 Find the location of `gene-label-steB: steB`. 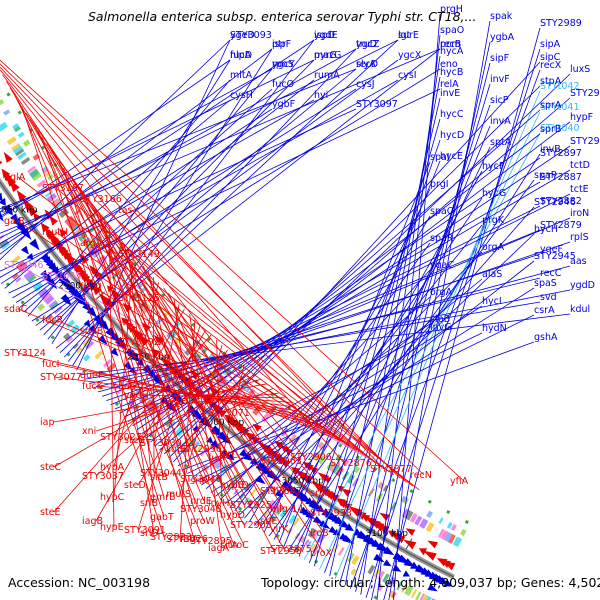

gene-label-steB: steB is located at coordinates (134, 440).